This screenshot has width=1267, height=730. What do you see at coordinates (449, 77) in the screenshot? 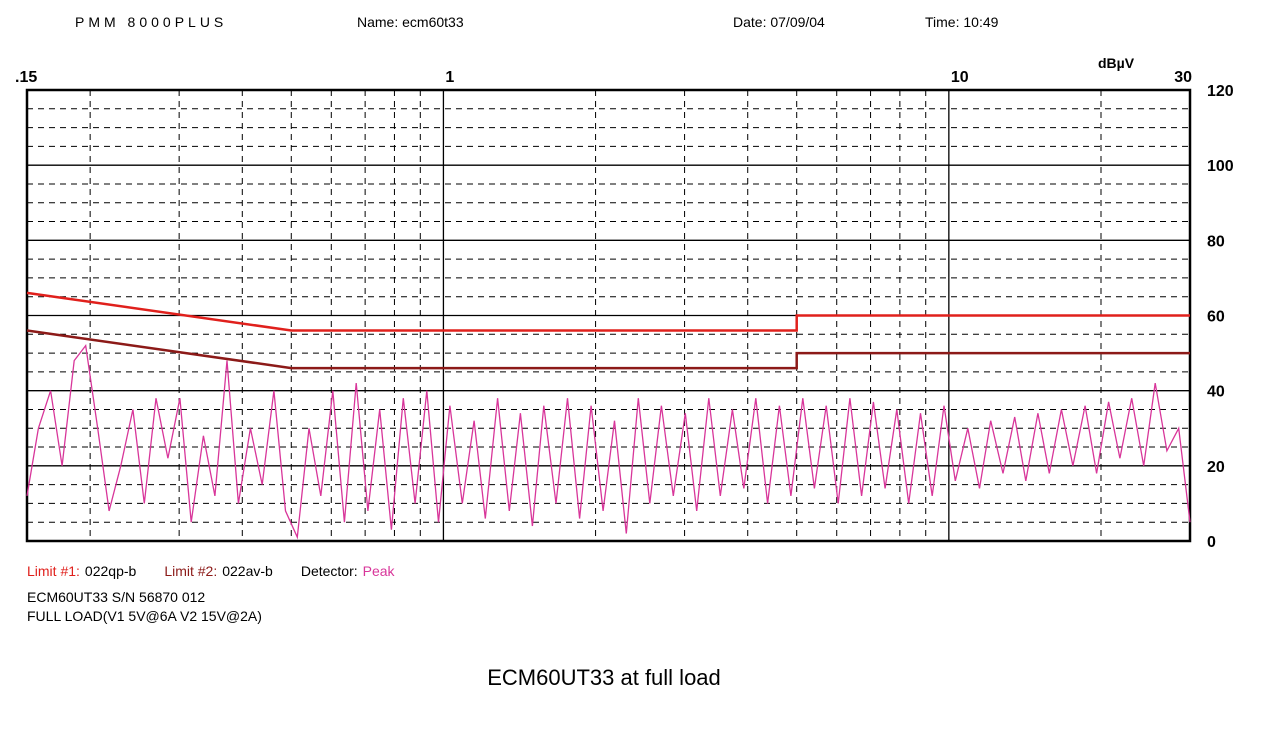
I see `x-tick-label: 1` at bounding box center [449, 77].